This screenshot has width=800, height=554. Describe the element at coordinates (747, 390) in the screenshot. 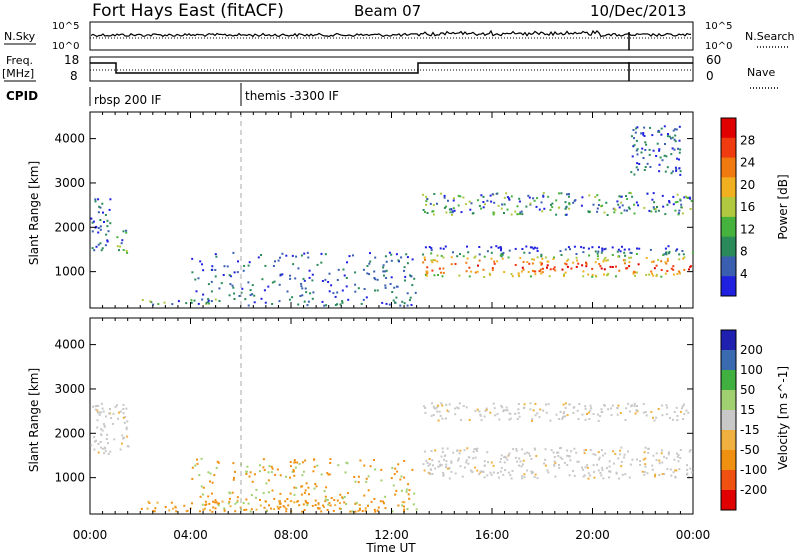

I see `velocity-colorbar-tick: 50` at that location.